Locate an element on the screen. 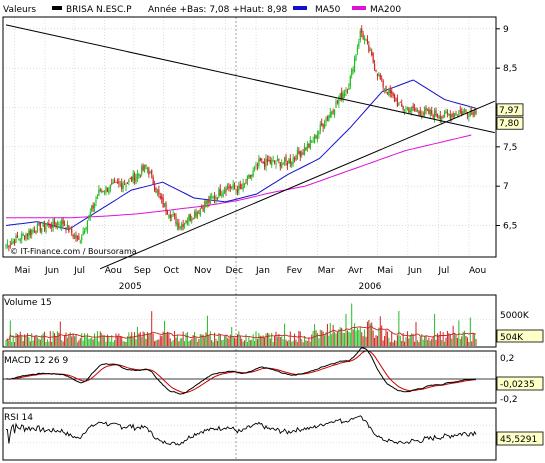 This screenshot has height=463, width=545. rsi-last-value-box is located at coordinates (520, 438).